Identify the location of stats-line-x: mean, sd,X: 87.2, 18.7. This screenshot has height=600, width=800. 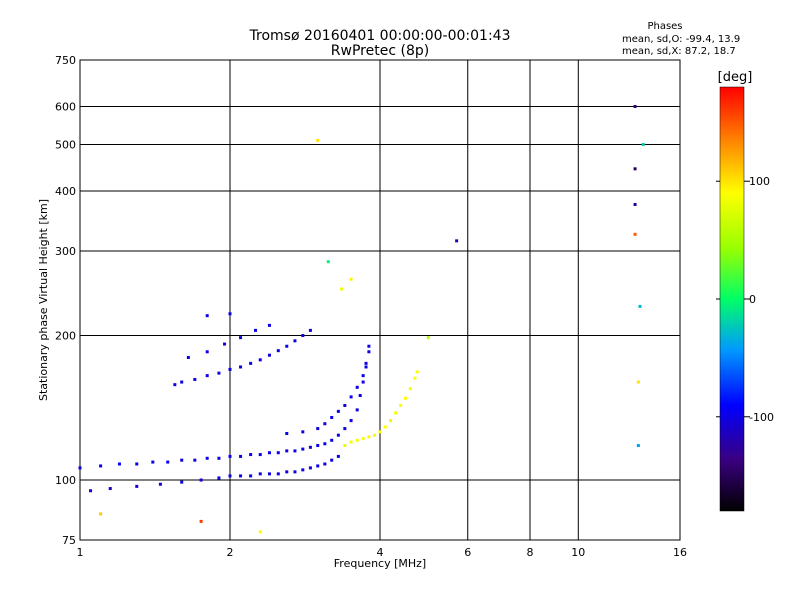
(679, 51).